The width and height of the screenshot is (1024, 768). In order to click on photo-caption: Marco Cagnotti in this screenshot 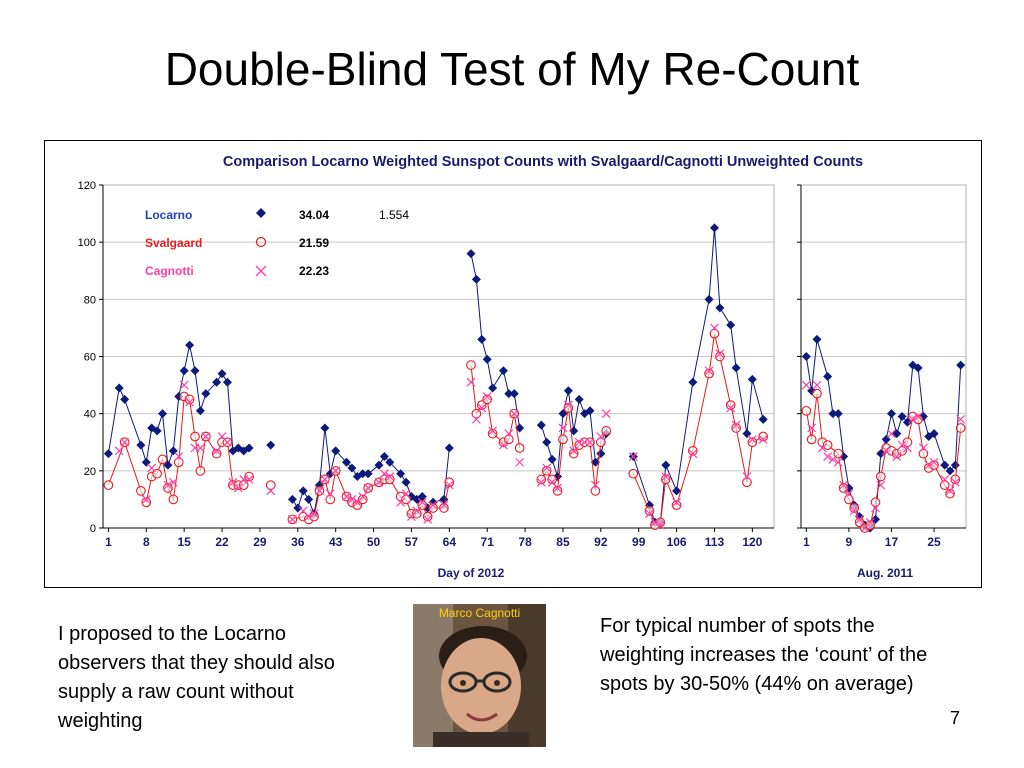, I will do `click(479, 613)`.